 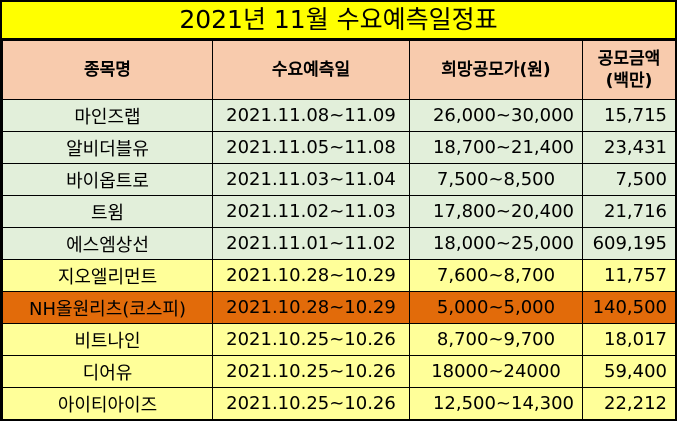 I want to click on cell-name: 알비더블유, so click(x=107, y=147).